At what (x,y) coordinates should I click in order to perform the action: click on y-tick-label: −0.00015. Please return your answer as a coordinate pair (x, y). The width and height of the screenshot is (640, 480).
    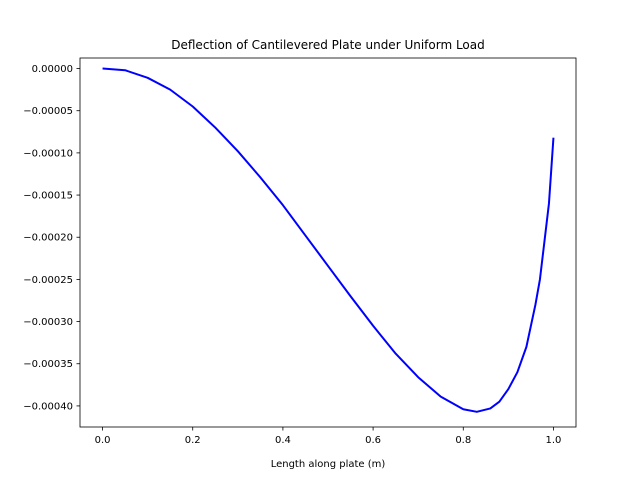
    Looking at the image, I should click on (48, 196).